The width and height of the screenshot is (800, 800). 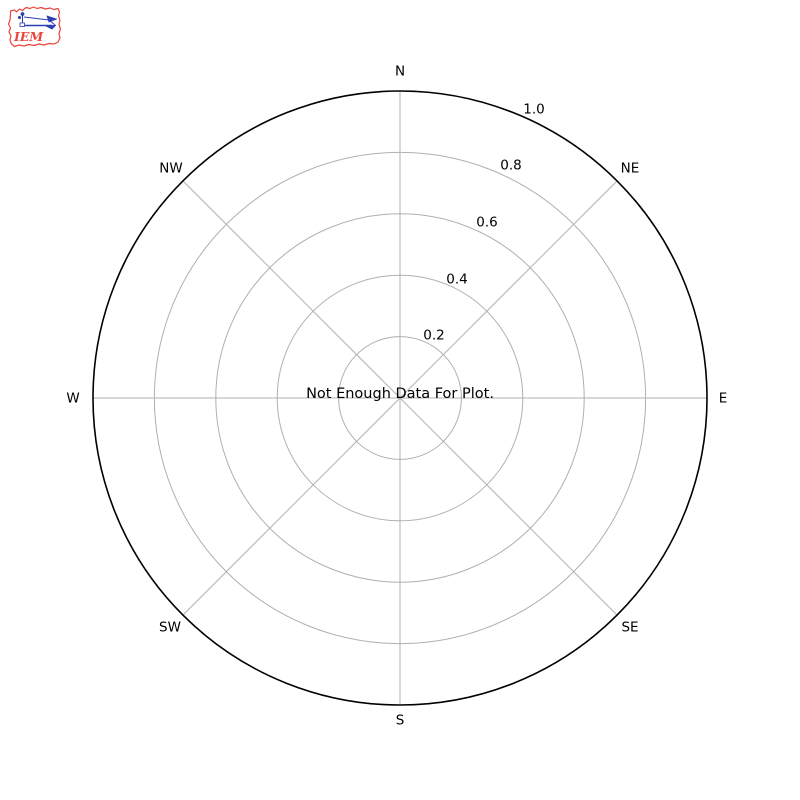 I want to click on no-data-message: Not Enough Data For Plot., so click(x=400, y=393).